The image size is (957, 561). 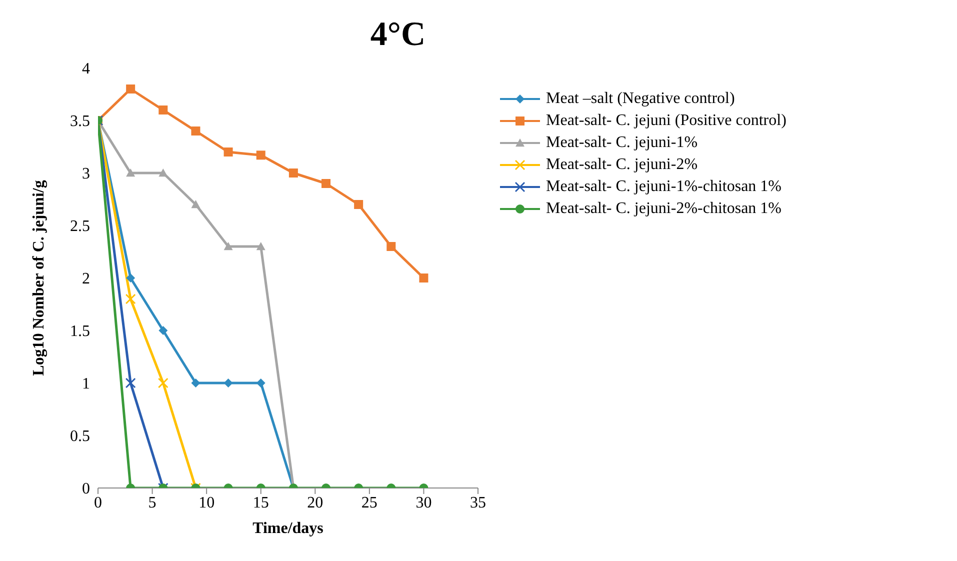 I want to click on legend-label: Meat-salt- C. jejuni-1%-chitosan 1%, so click(x=664, y=187).